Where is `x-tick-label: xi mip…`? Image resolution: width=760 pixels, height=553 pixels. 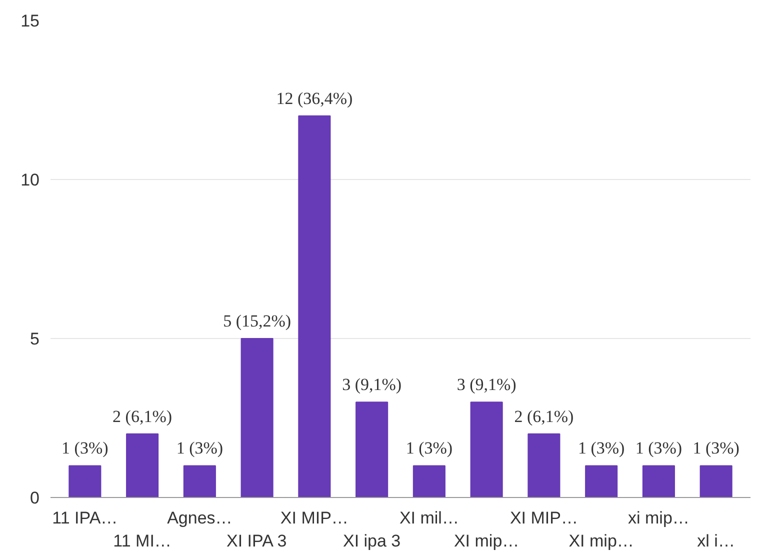 x-tick-label: xi mip… is located at coordinates (659, 518).